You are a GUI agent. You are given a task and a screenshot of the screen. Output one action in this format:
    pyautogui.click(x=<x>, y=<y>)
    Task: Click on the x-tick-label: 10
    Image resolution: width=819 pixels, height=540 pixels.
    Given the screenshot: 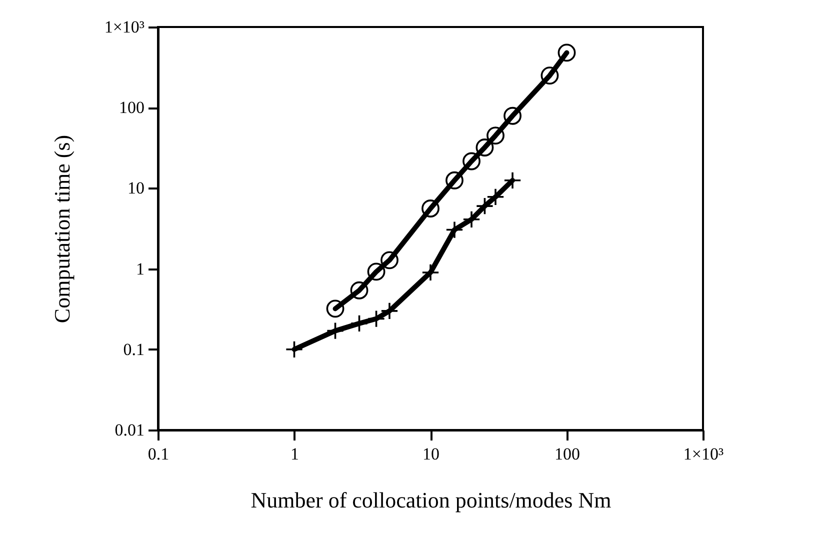 What is the action you would take?
    pyautogui.click(x=431, y=454)
    